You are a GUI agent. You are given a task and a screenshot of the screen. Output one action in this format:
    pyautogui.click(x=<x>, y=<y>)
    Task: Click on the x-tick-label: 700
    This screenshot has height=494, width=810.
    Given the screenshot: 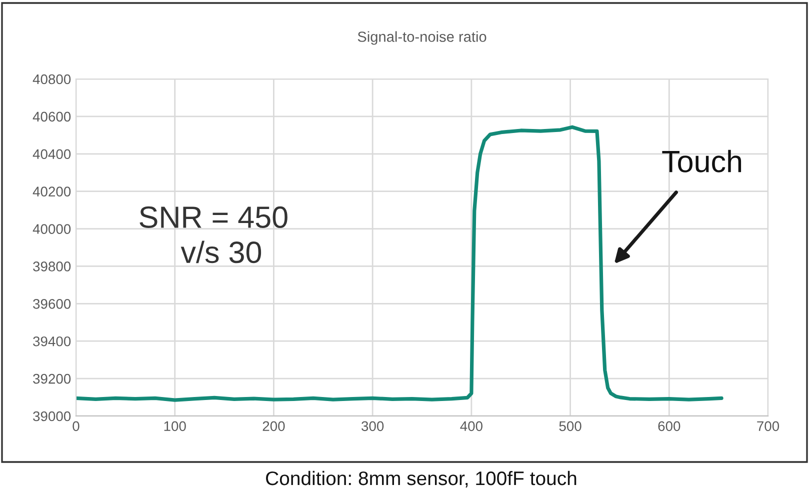 What is the action you would take?
    pyautogui.click(x=768, y=426)
    